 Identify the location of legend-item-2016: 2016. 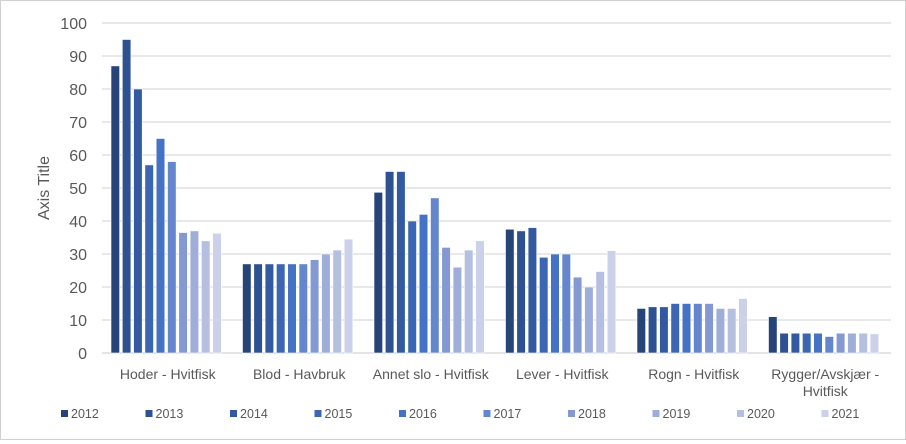
(418, 414).